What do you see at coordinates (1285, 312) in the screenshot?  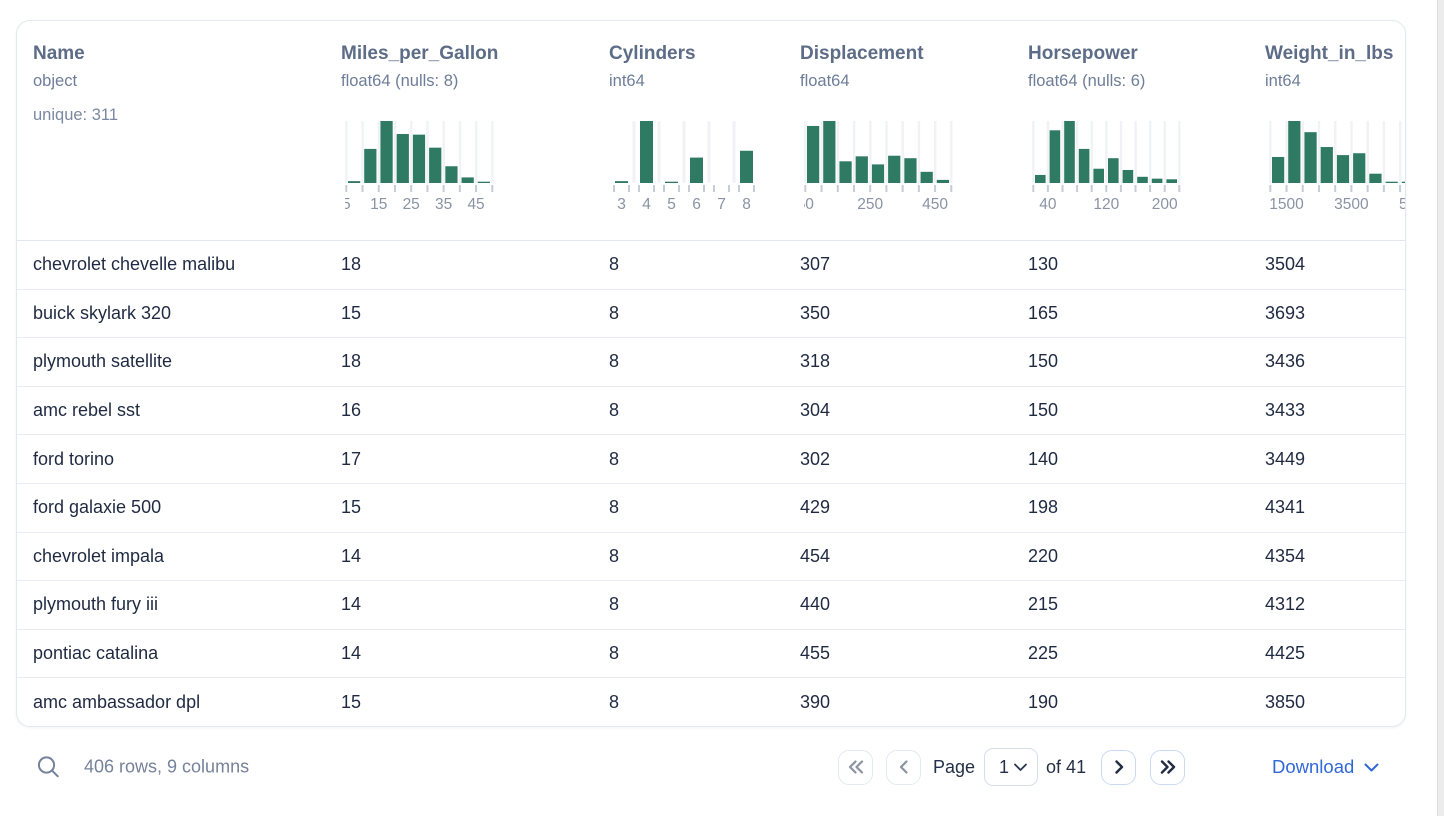 I see `cell-weight_in_lbs: 3693` at bounding box center [1285, 312].